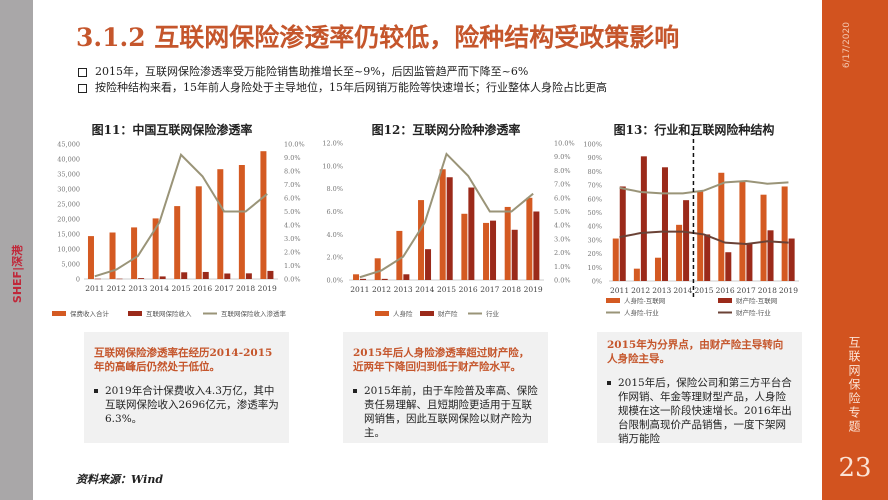 The width and height of the screenshot is (888, 500). Describe the element at coordinates (403, 313) in the screenshot. I see `legend-label: 人身险` at that location.